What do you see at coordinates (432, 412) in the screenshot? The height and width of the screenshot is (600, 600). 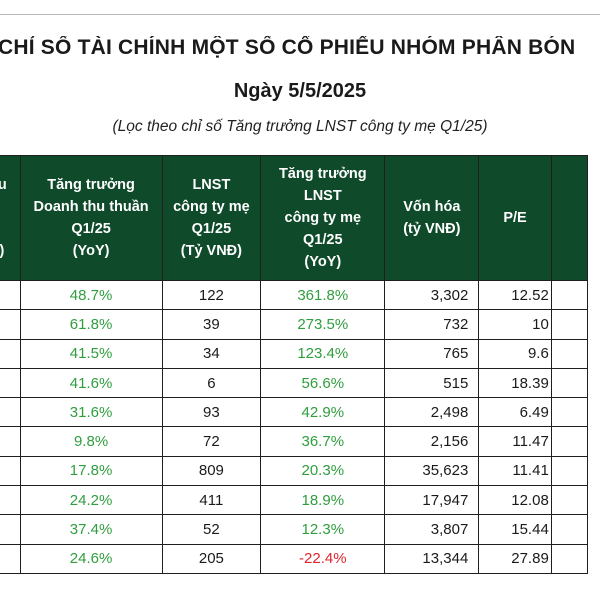 I see `cell-mcap: 2,498` at bounding box center [432, 412].